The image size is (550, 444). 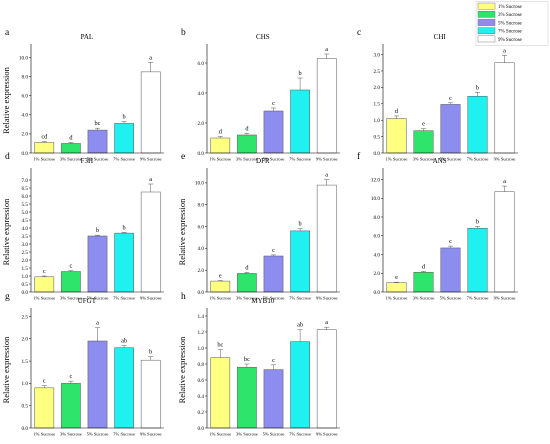 What do you see at coordinates (182, 232) in the screenshot?
I see `y-axis-label: Relative expression` at bounding box center [182, 232].